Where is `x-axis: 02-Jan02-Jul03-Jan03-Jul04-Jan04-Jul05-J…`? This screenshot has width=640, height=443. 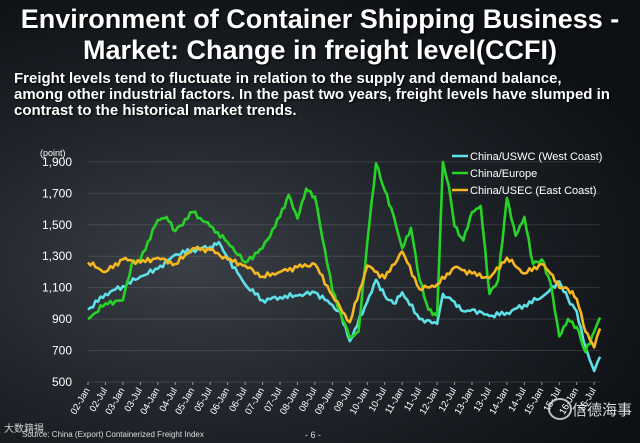
x-axis: 02-Jan02-Jul03-Jan03-Jul04-Jan04-Jul05-J… is located at coordinates (334, 399).